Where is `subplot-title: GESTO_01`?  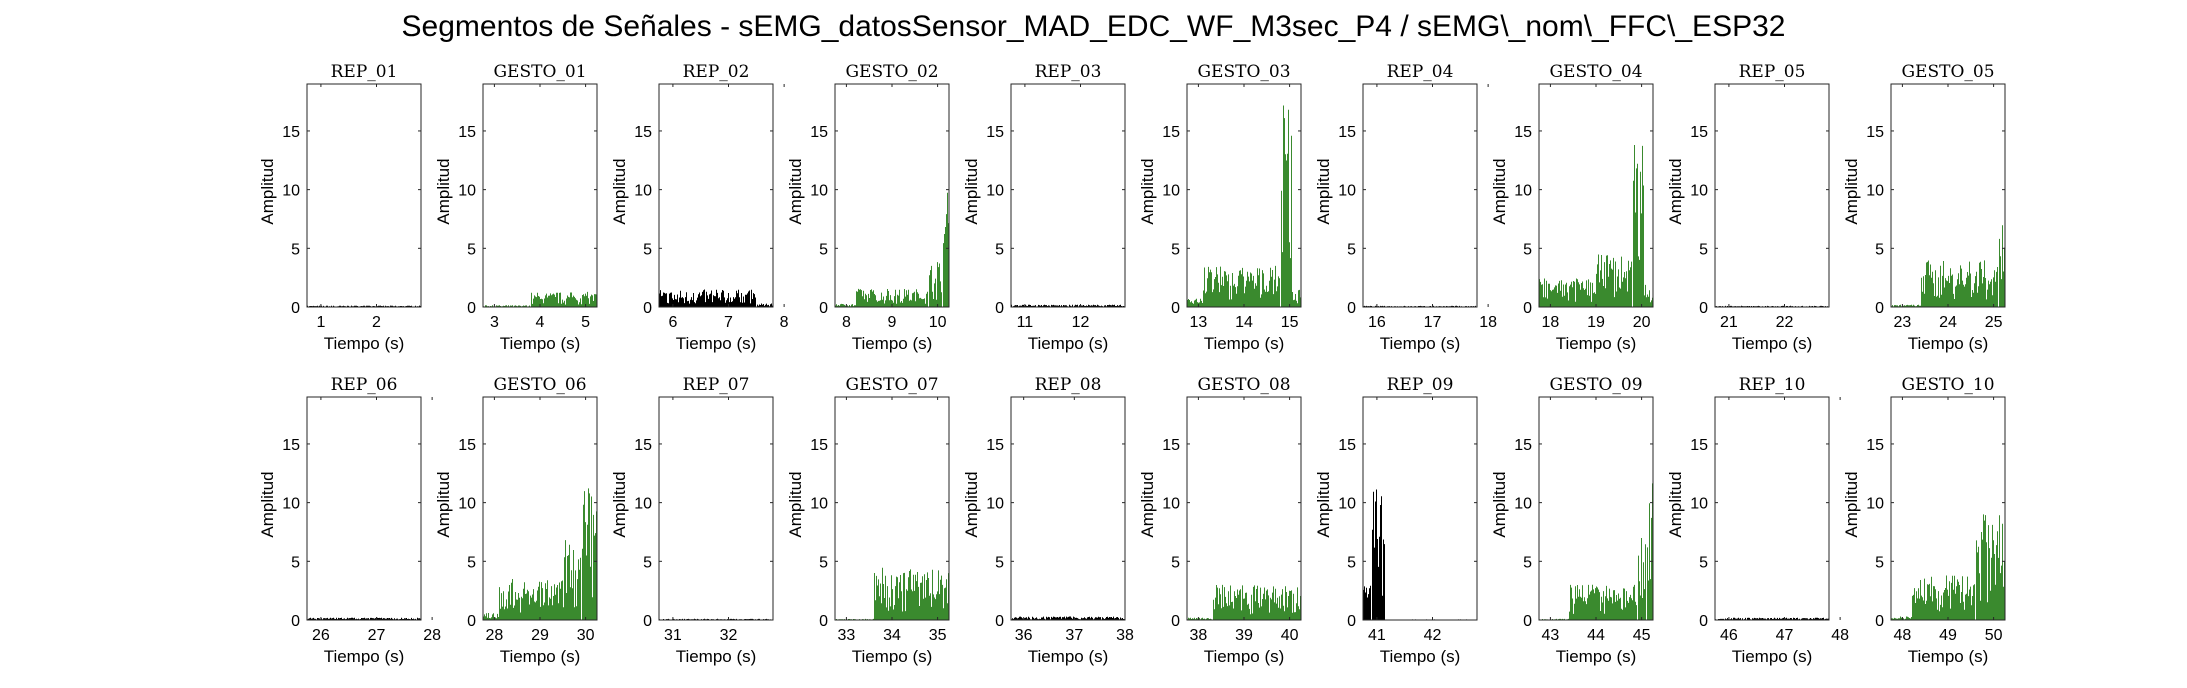
subplot-title: GESTO_01 is located at coordinates (539, 72).